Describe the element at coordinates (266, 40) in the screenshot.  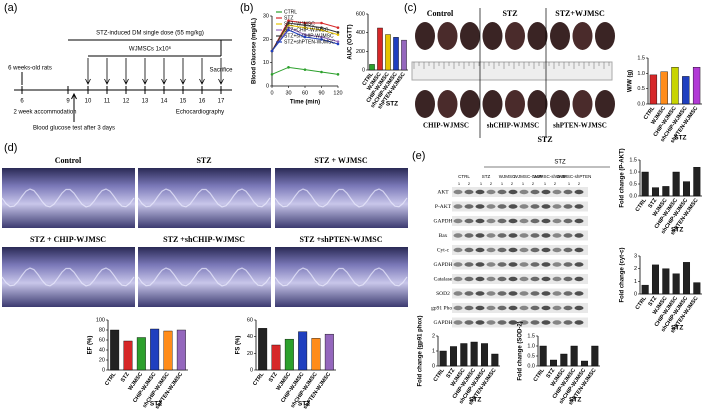
I see `y-tick-label: 20` at that location.